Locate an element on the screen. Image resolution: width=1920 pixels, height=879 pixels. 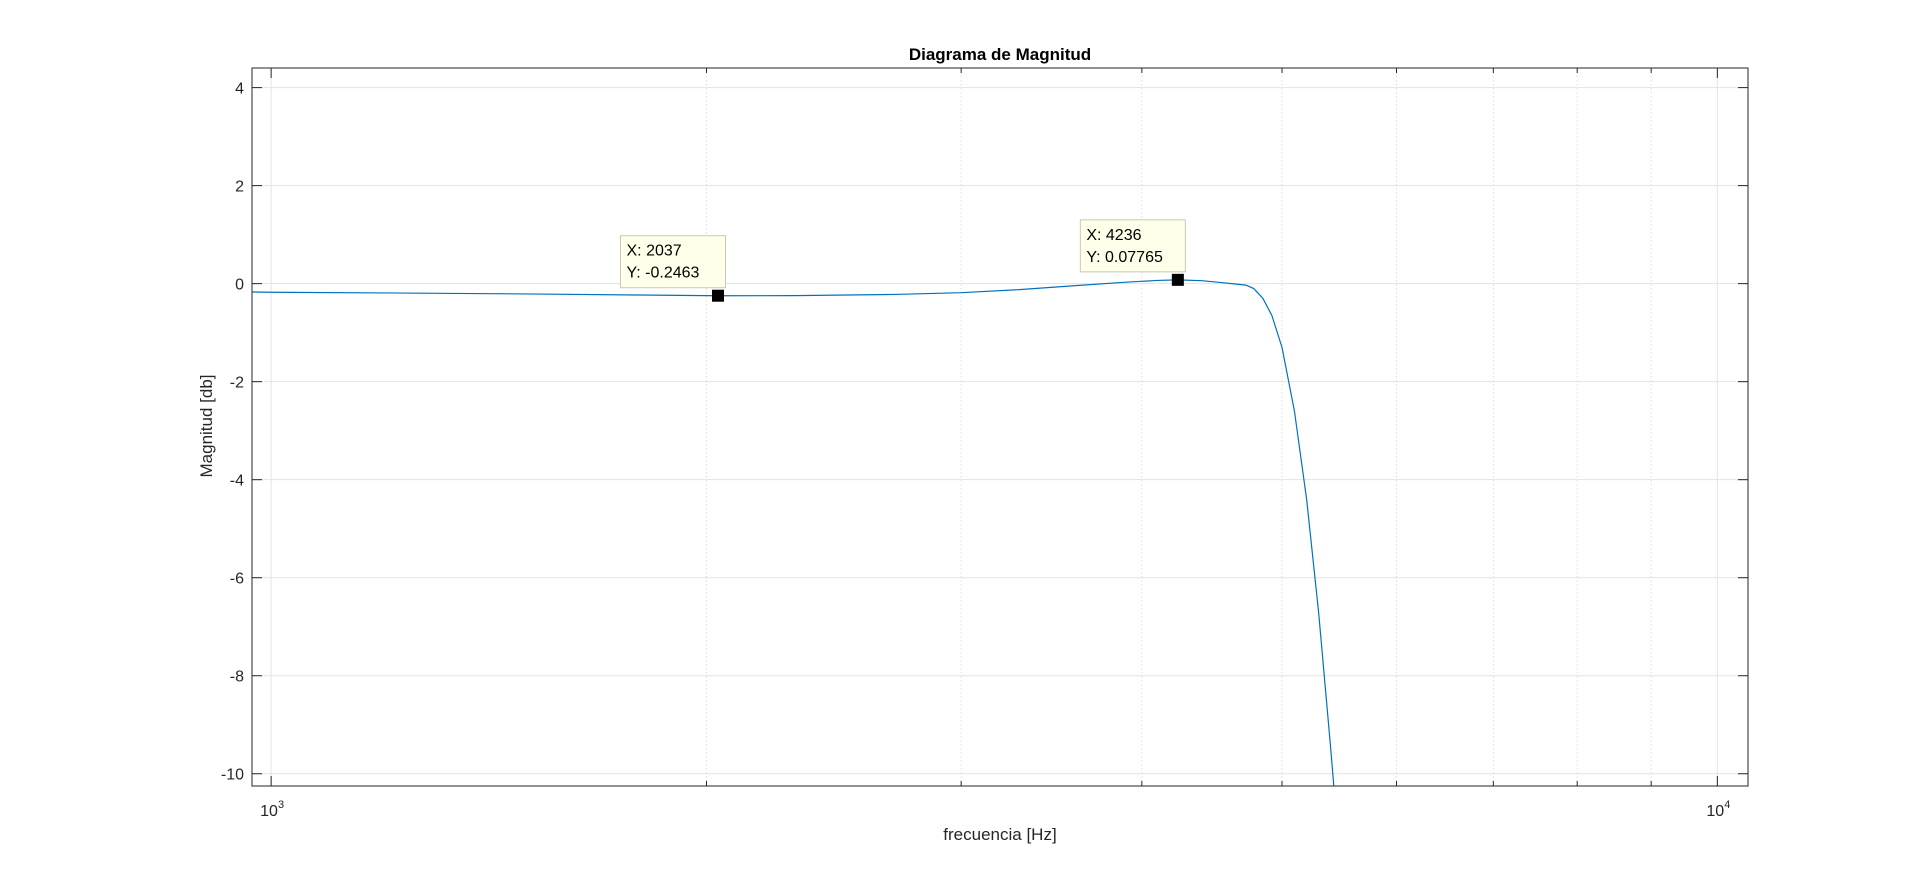
datatip-y-text: Y: -0.2463 is located at coordinates (663, 273).